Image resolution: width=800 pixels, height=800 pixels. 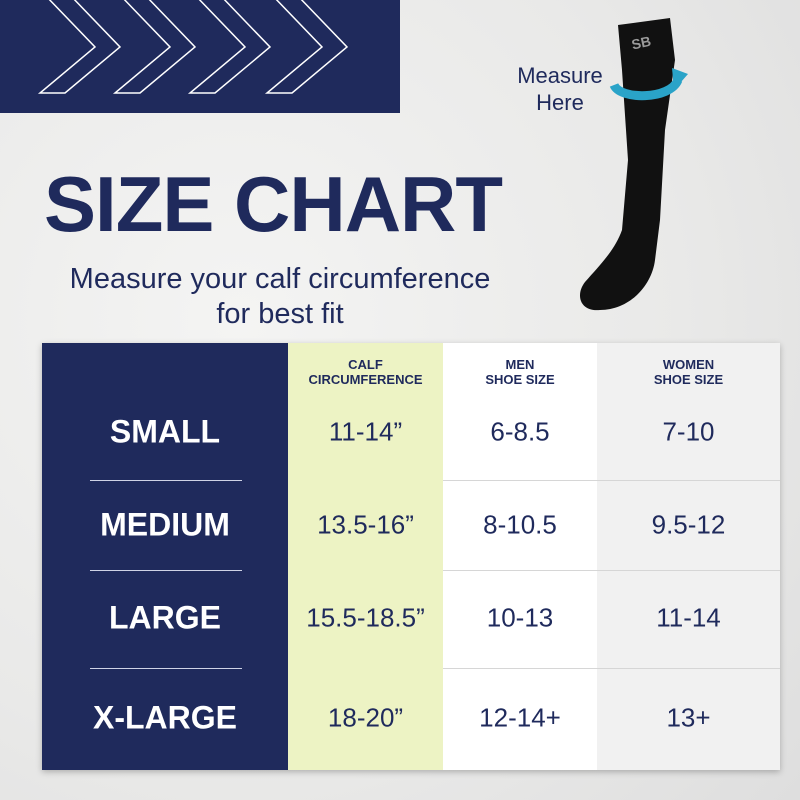 I want to click on column-header: MEN SHOE SIZE, so click(x=520, y=372).